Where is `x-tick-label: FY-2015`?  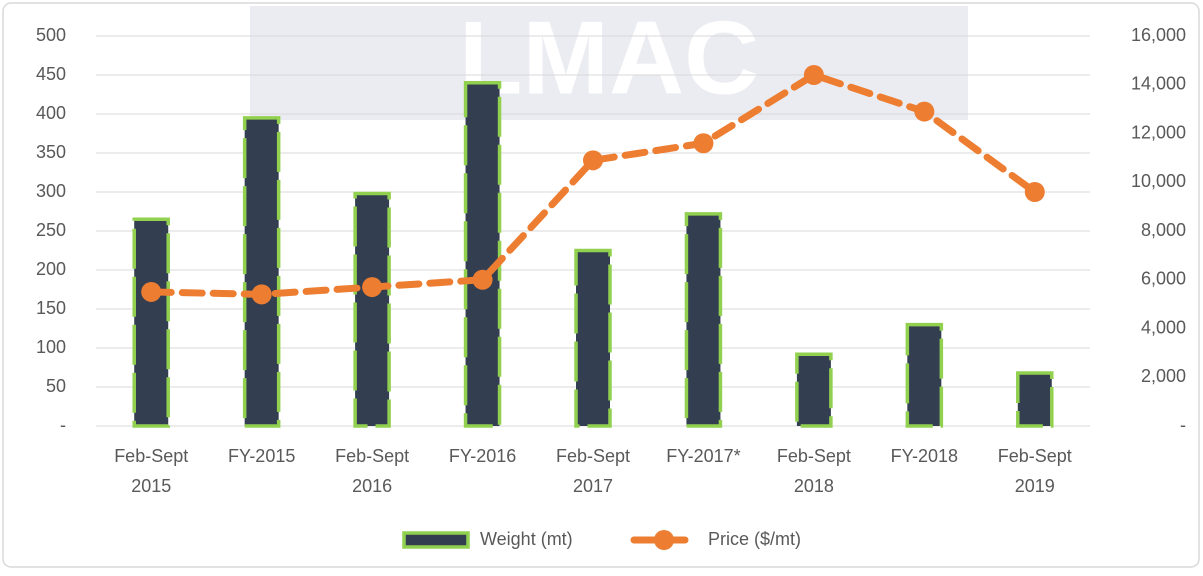 x-tick-label: FY-2015 is located at coordinates (261, 456).